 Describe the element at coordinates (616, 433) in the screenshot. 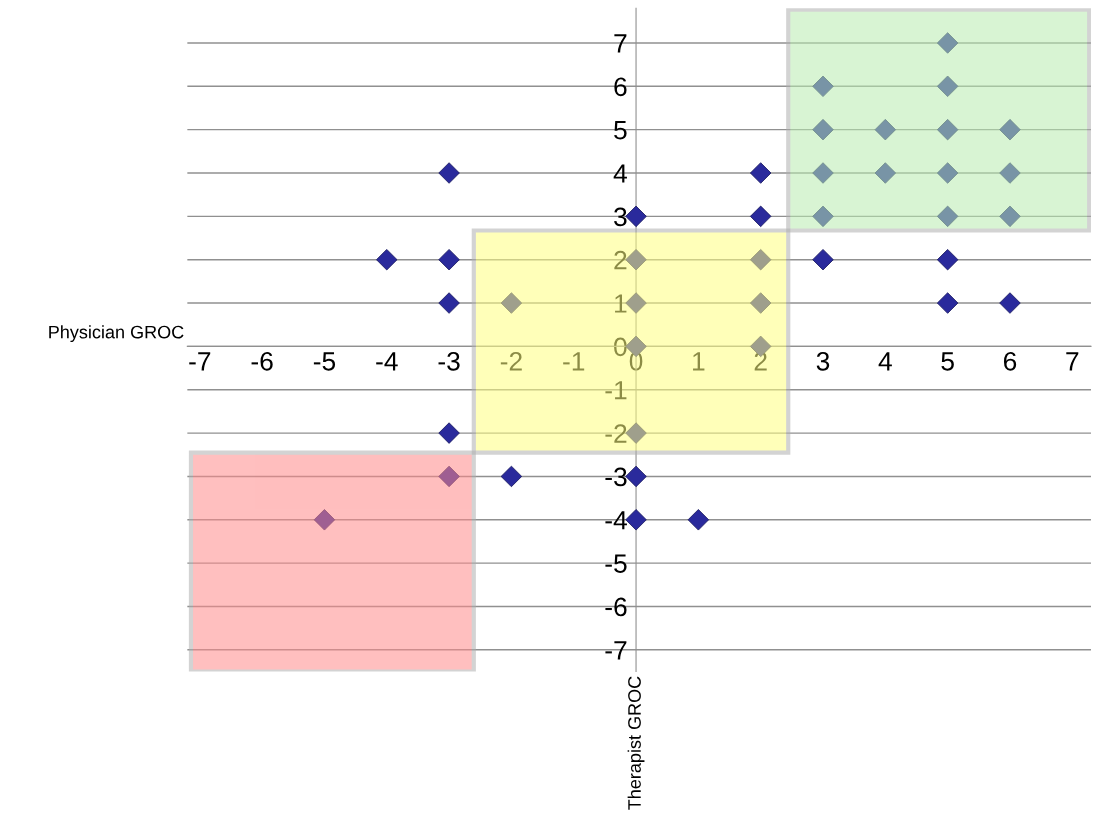

I see `y-tick-label: -2` at that location.